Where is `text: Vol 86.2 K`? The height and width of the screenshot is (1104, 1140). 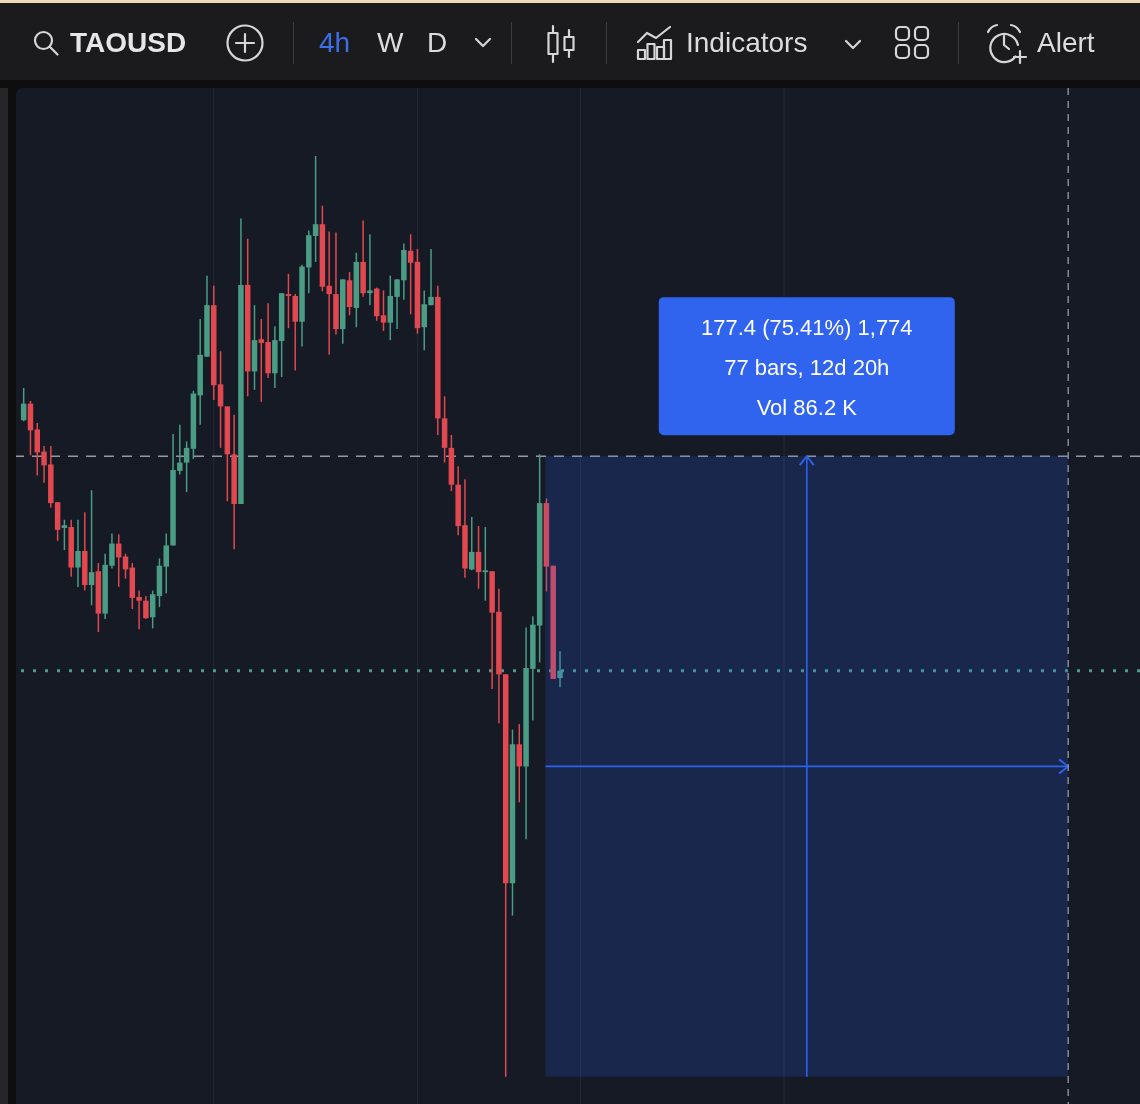 text: Vol 86.2 K is located at coordinates (807, 407).